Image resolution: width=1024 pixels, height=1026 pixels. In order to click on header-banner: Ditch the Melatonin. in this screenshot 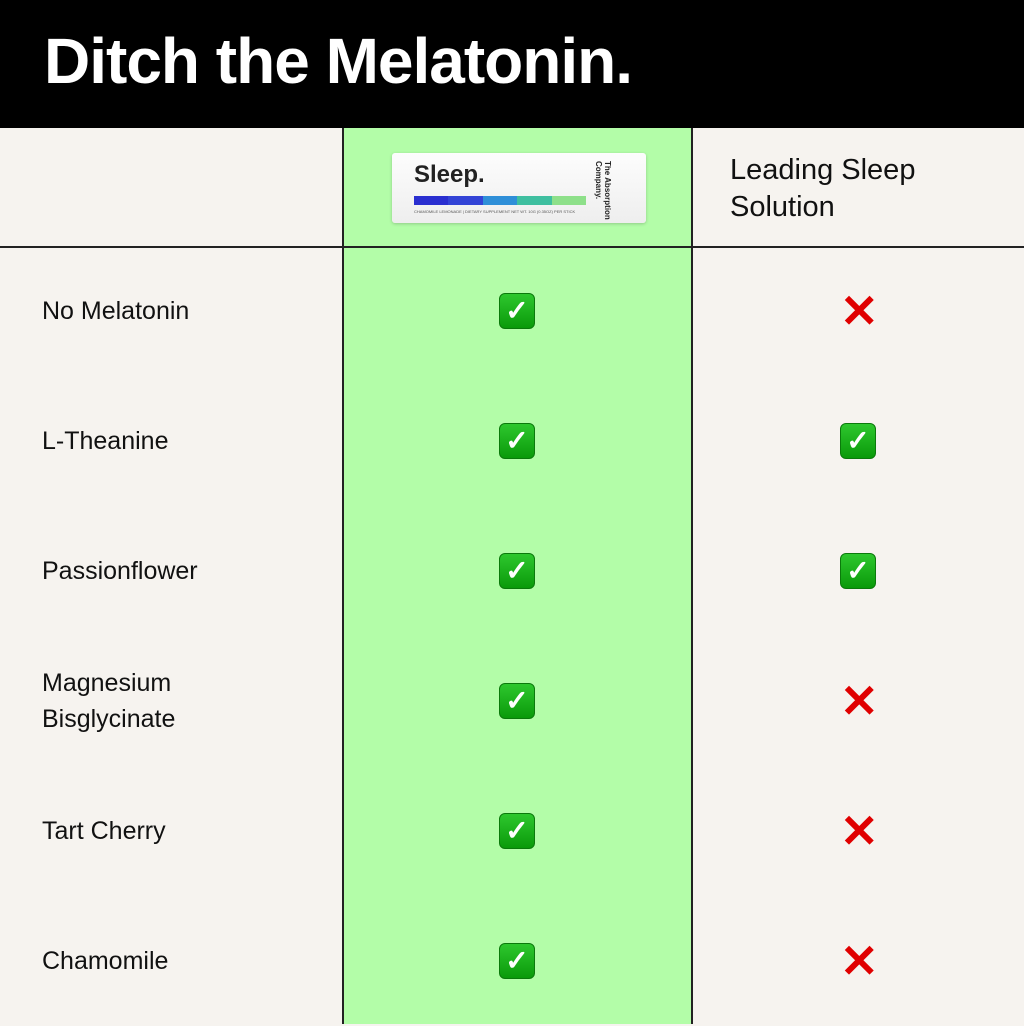, I will do `click(512, 64)`.